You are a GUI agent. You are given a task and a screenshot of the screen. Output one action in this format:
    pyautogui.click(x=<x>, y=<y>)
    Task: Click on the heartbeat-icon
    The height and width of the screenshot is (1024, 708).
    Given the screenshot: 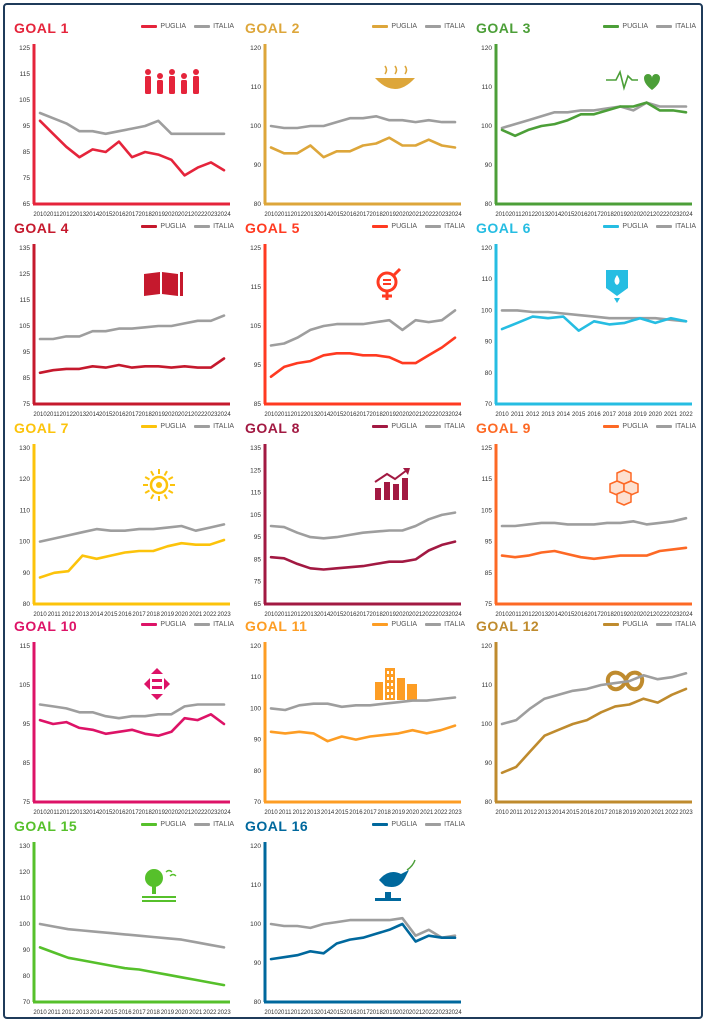 What is the action you would take?
    pyautogui.click(x=633, y=80)
    